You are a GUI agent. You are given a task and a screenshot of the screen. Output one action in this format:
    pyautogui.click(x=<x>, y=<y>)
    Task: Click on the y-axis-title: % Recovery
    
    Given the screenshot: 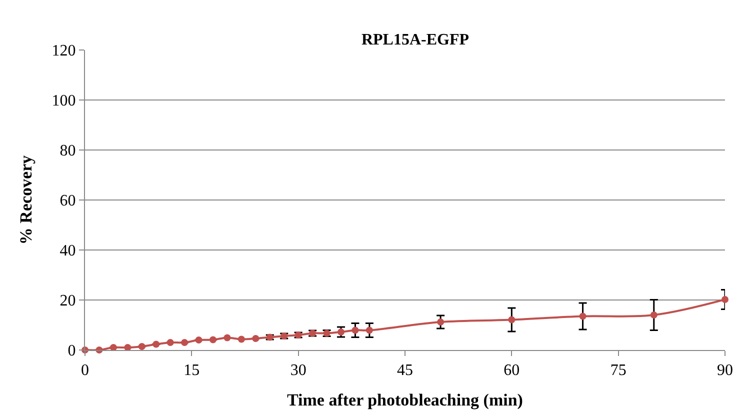 What is the action you would take?
    pyautogui.click(x=26, y=199)
    